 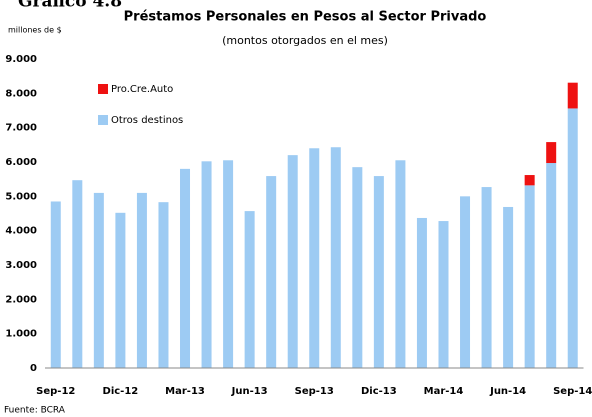 I want to click on source: Fuente: BCRA, so click(x=35, y=411).